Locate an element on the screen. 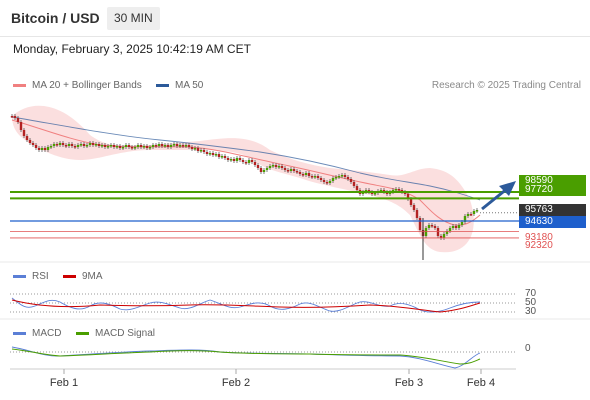  rsi-label: RSI is located at coordinates (40, 276).